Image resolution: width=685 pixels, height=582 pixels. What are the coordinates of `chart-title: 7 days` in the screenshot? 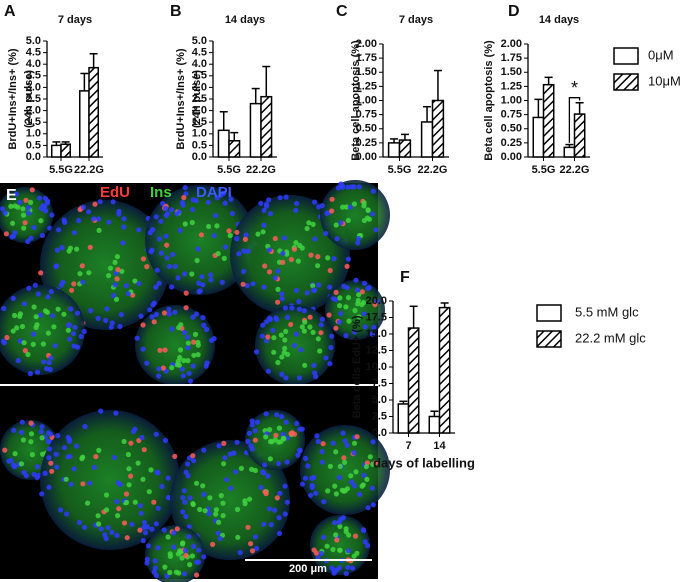 It's located at (416, 20).